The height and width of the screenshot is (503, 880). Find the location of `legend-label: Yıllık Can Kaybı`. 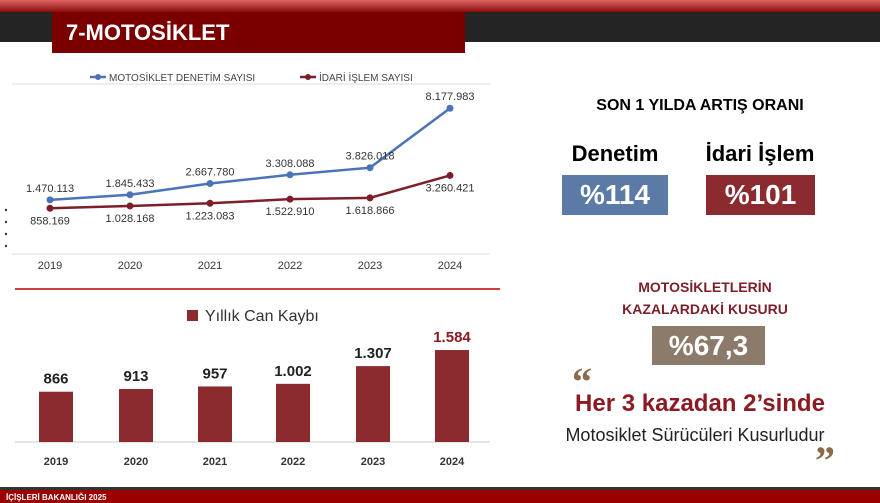

legend-label: Yıllık Can Kaybı is located at coordinates (262, 316).